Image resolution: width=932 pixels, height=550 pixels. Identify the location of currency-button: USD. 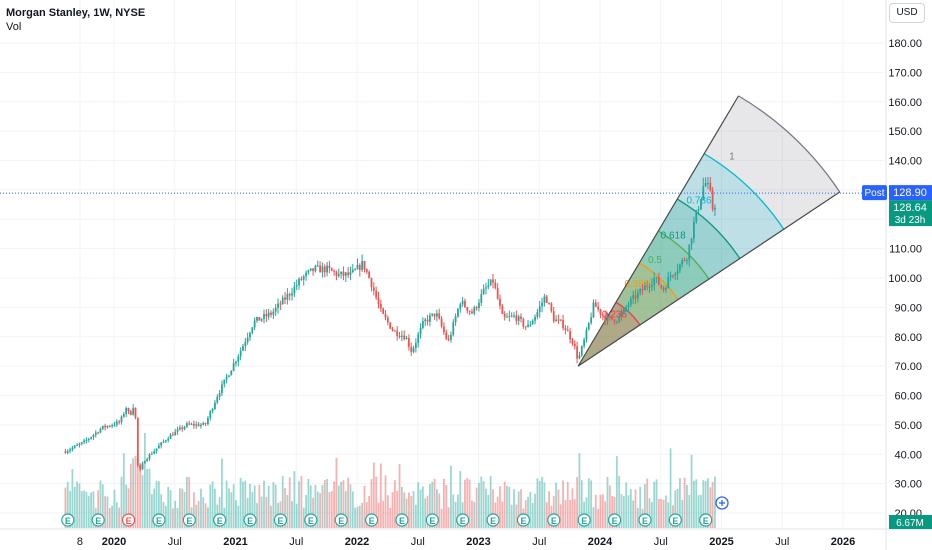
(907, 13).